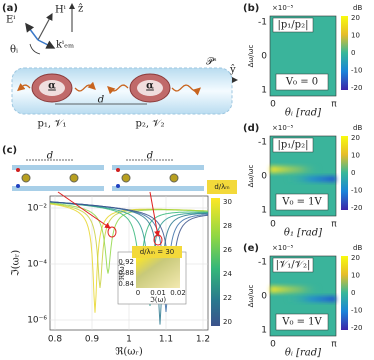 This screenshot has width=374, height=360. Describe the element at coordinates (122, 271) in the screenshot. I see `inset-y-label: ℜ(ω)` at that location.